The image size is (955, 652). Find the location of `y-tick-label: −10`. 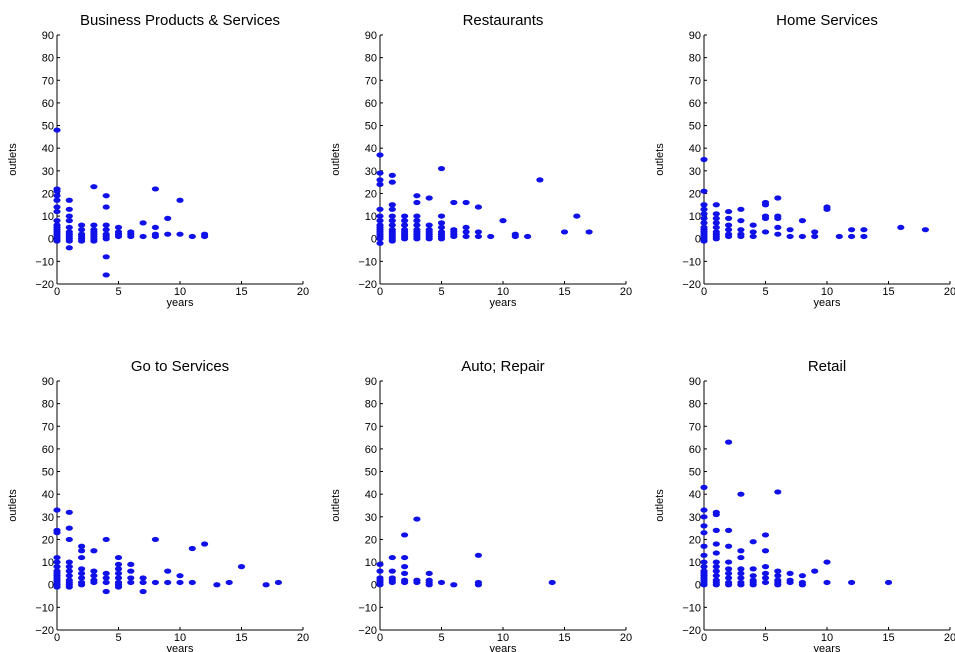

y-tick-label: −10 is located at coordinates (691, 262).